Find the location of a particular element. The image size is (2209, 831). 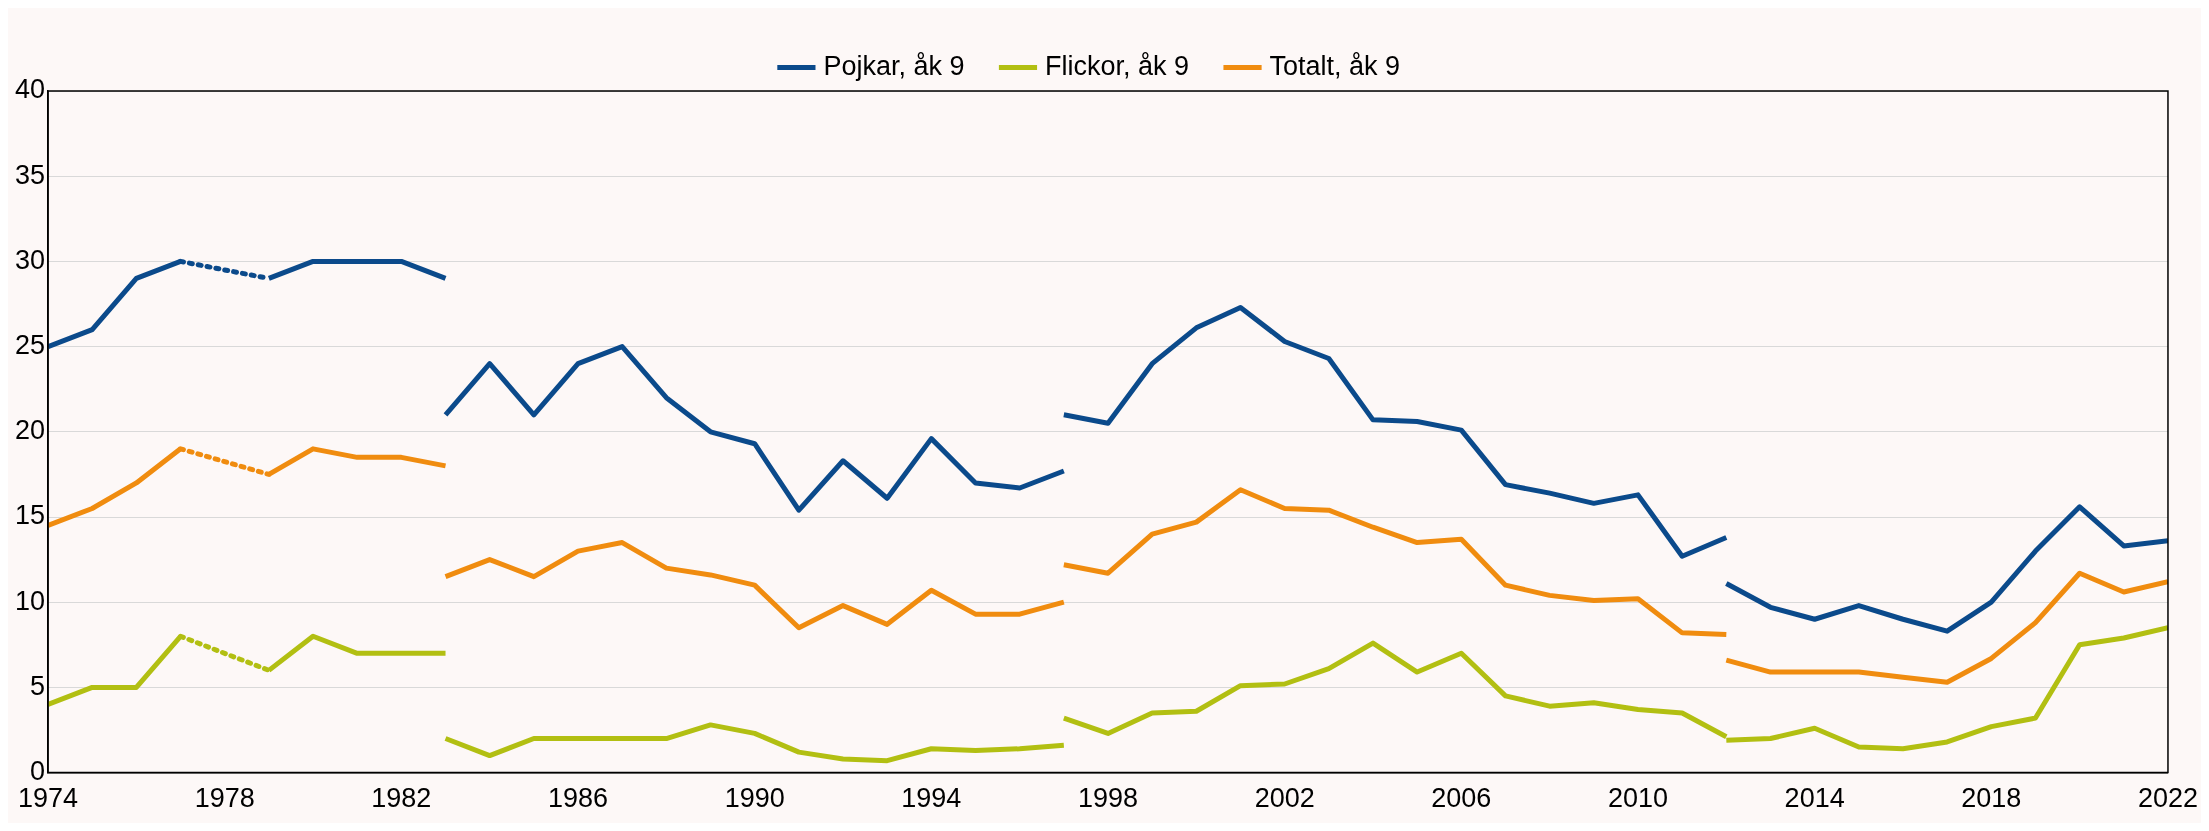

legend-label: Totalt, åk 9 is located at coordinates (1335, 65).